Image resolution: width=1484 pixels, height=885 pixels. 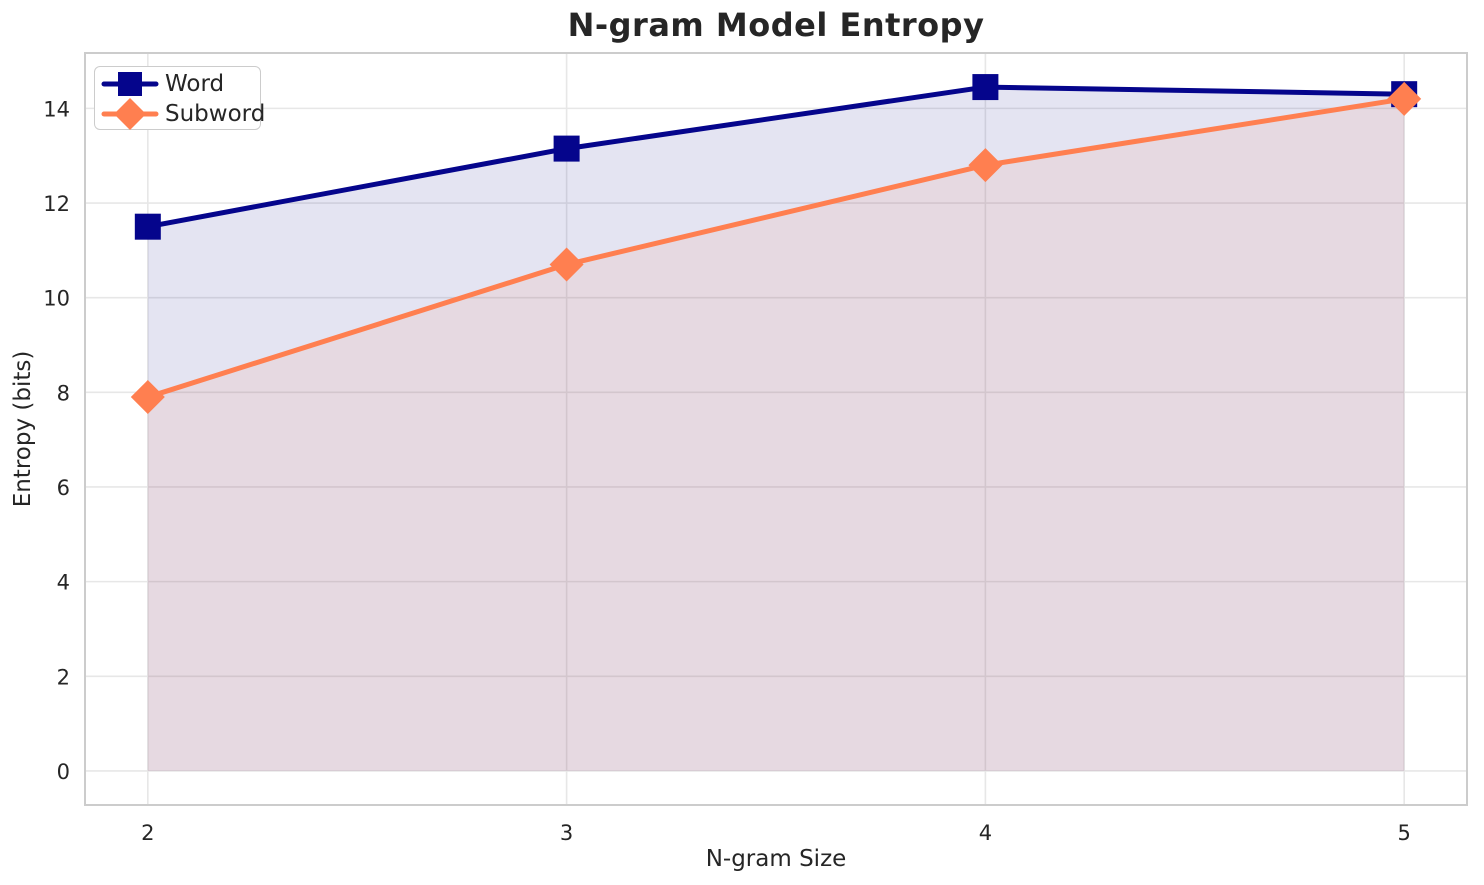 What do you see at coordinates (63, 488) in the screenshot?
I see `y-tick-label: 6` at bounding box center [63, 488].